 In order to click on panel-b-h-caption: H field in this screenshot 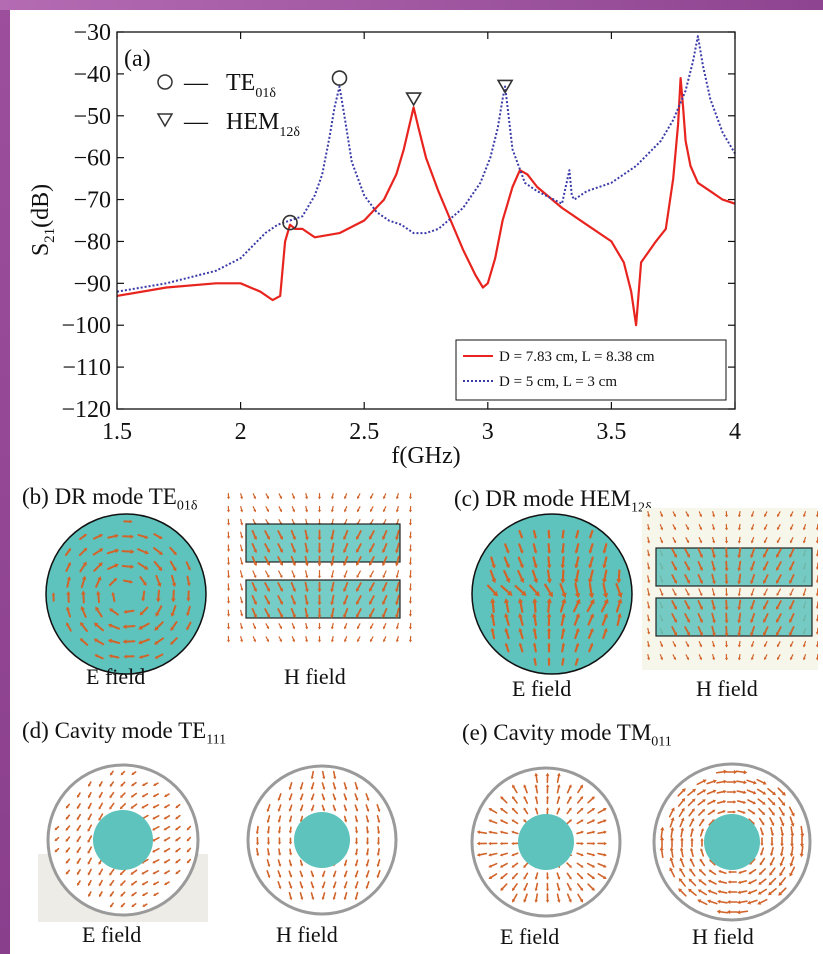, I will do `click(315, 676)`.